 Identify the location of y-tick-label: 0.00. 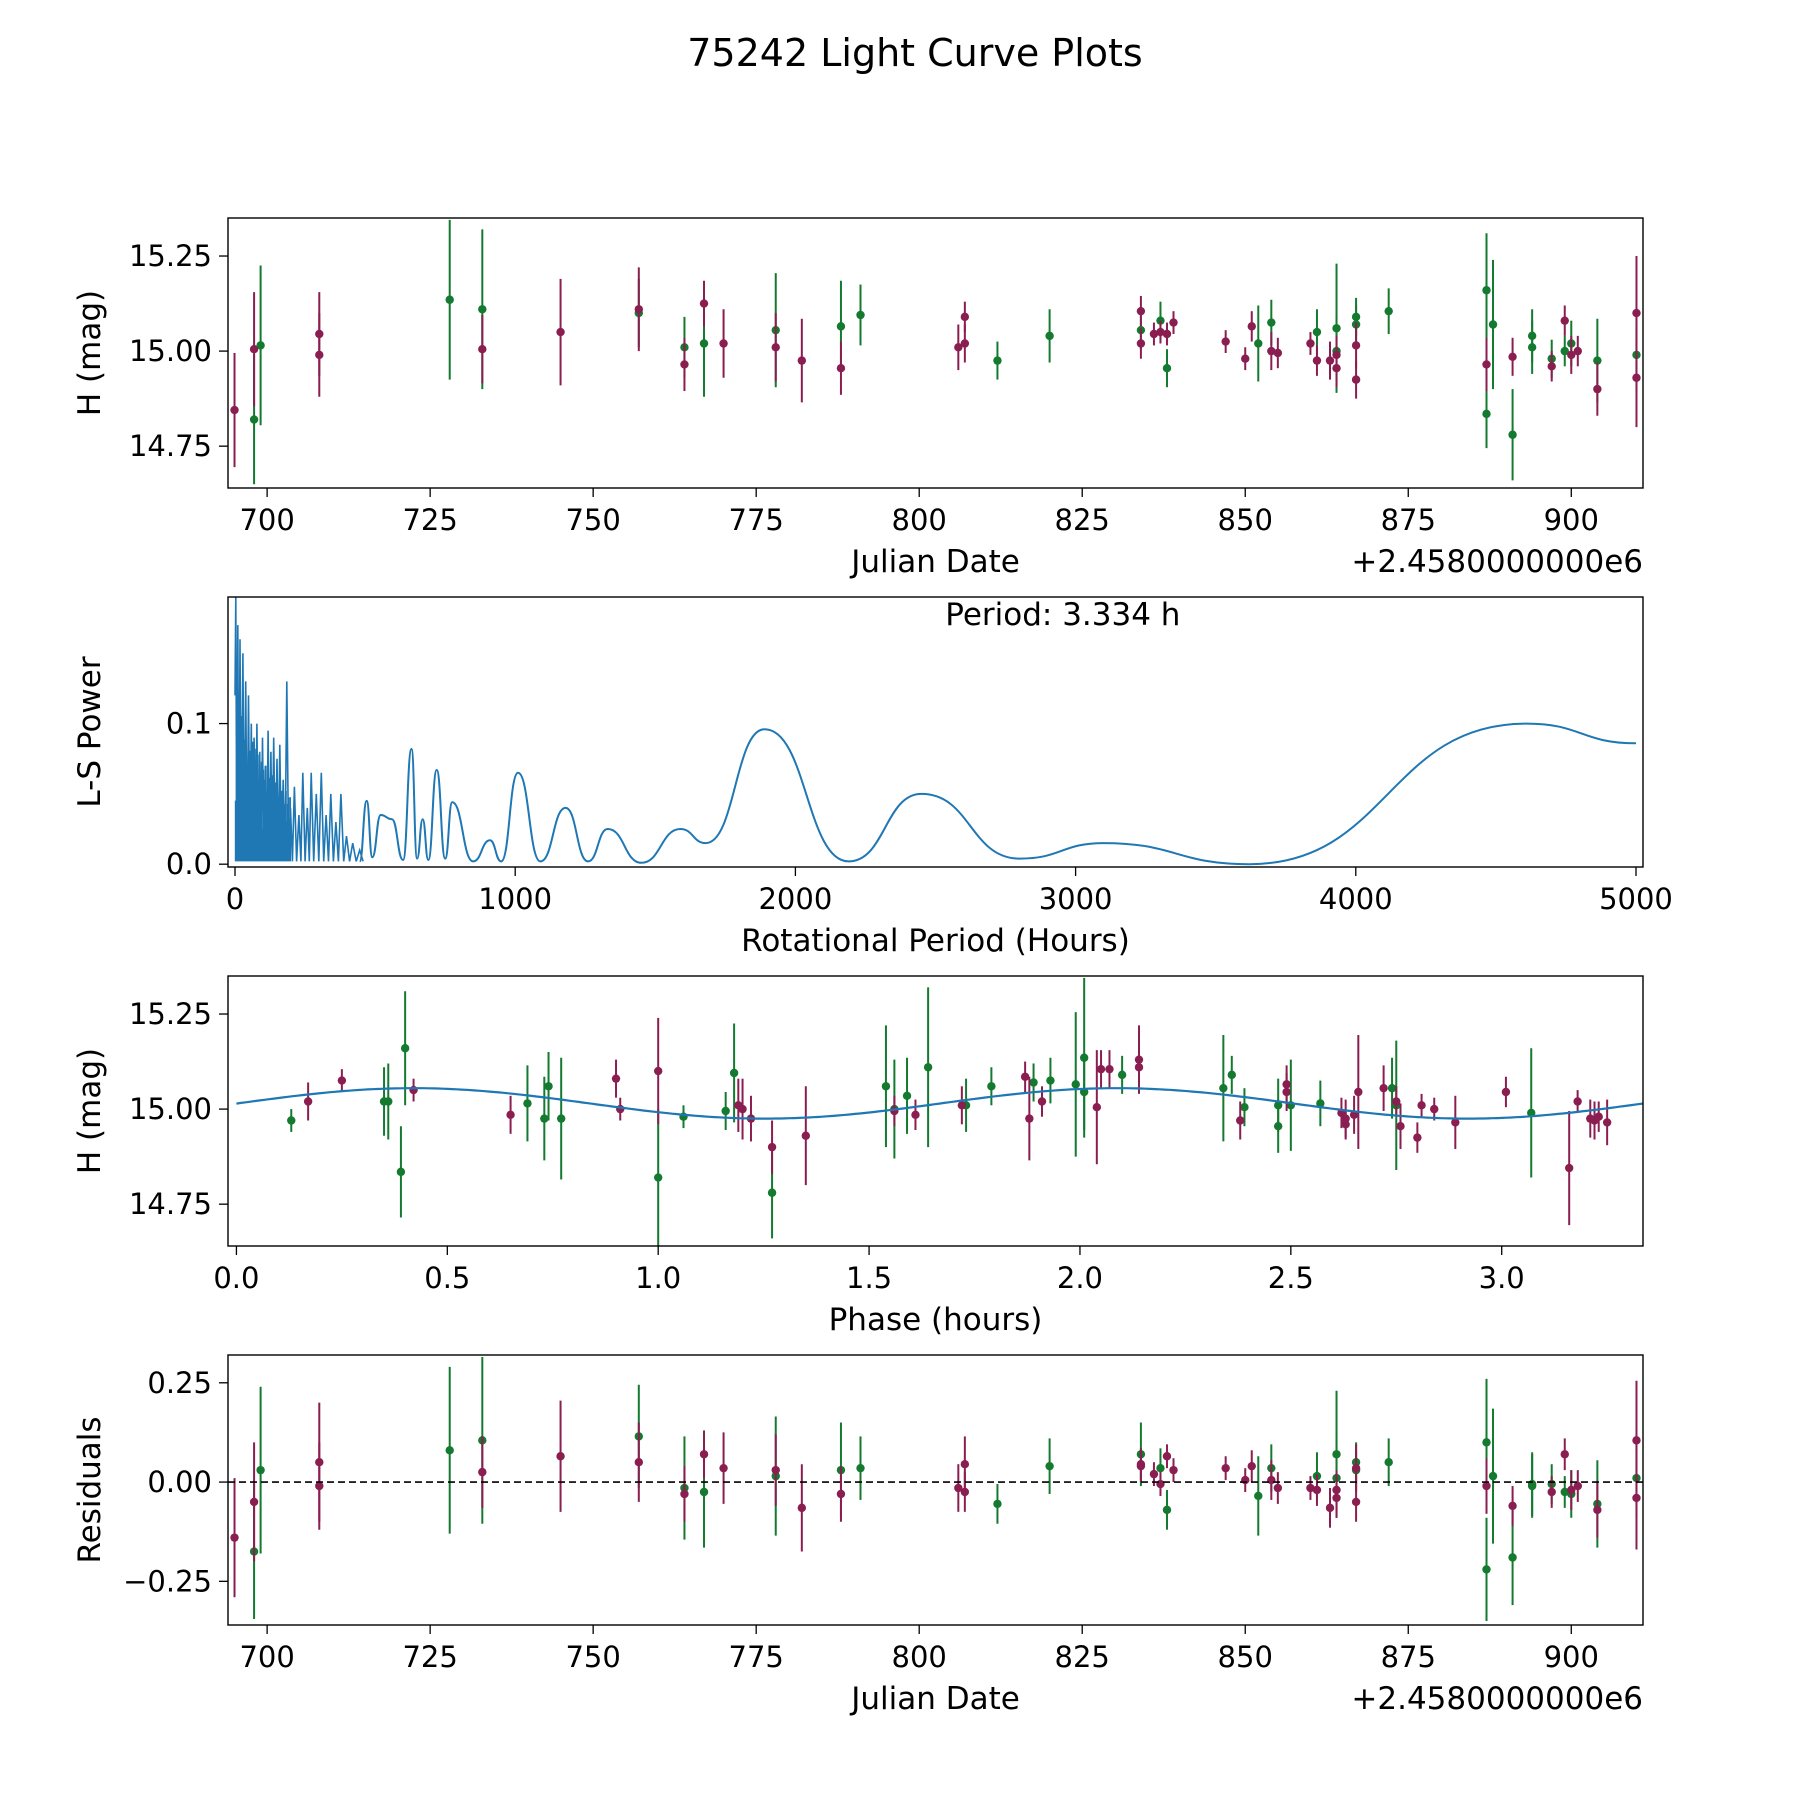
(179, 1482).